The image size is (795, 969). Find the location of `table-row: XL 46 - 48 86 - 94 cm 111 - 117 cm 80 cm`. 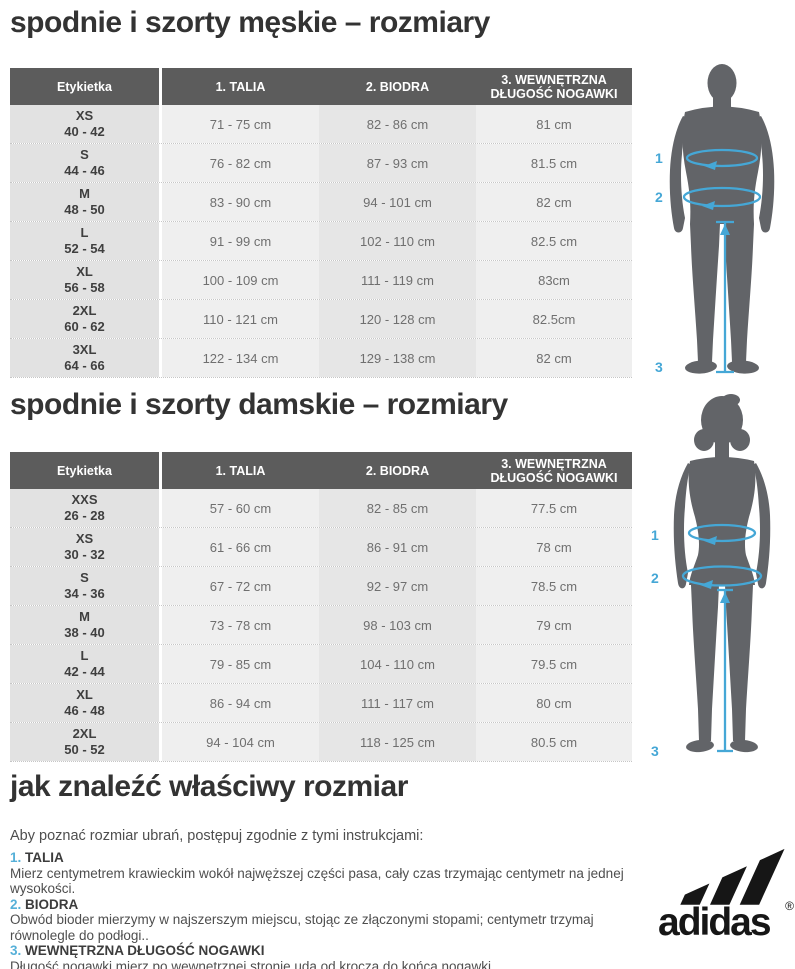

table-row: XL 46 - 48 86 - 94 cm 111 - 117 cm 80 cm is located at coordinates (321, 703).